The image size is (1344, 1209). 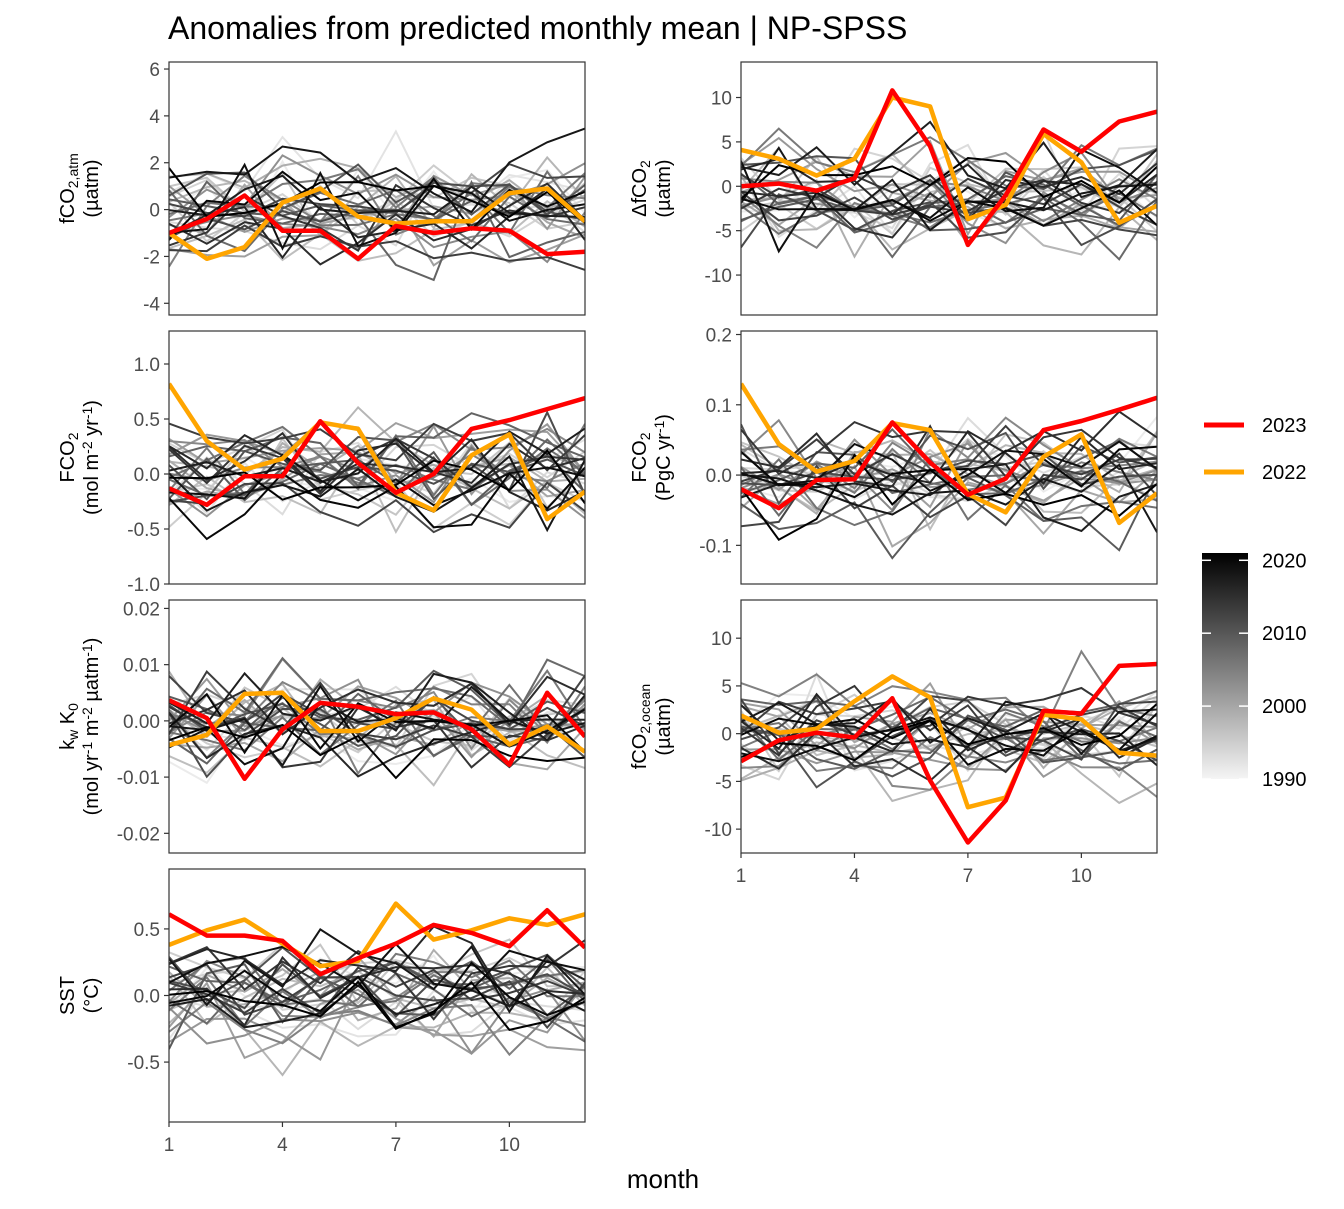 What do you see at coordinates (151, 257) in the screenshot?
I see `y-tick-label: -2` at bounding box center [151, 257].